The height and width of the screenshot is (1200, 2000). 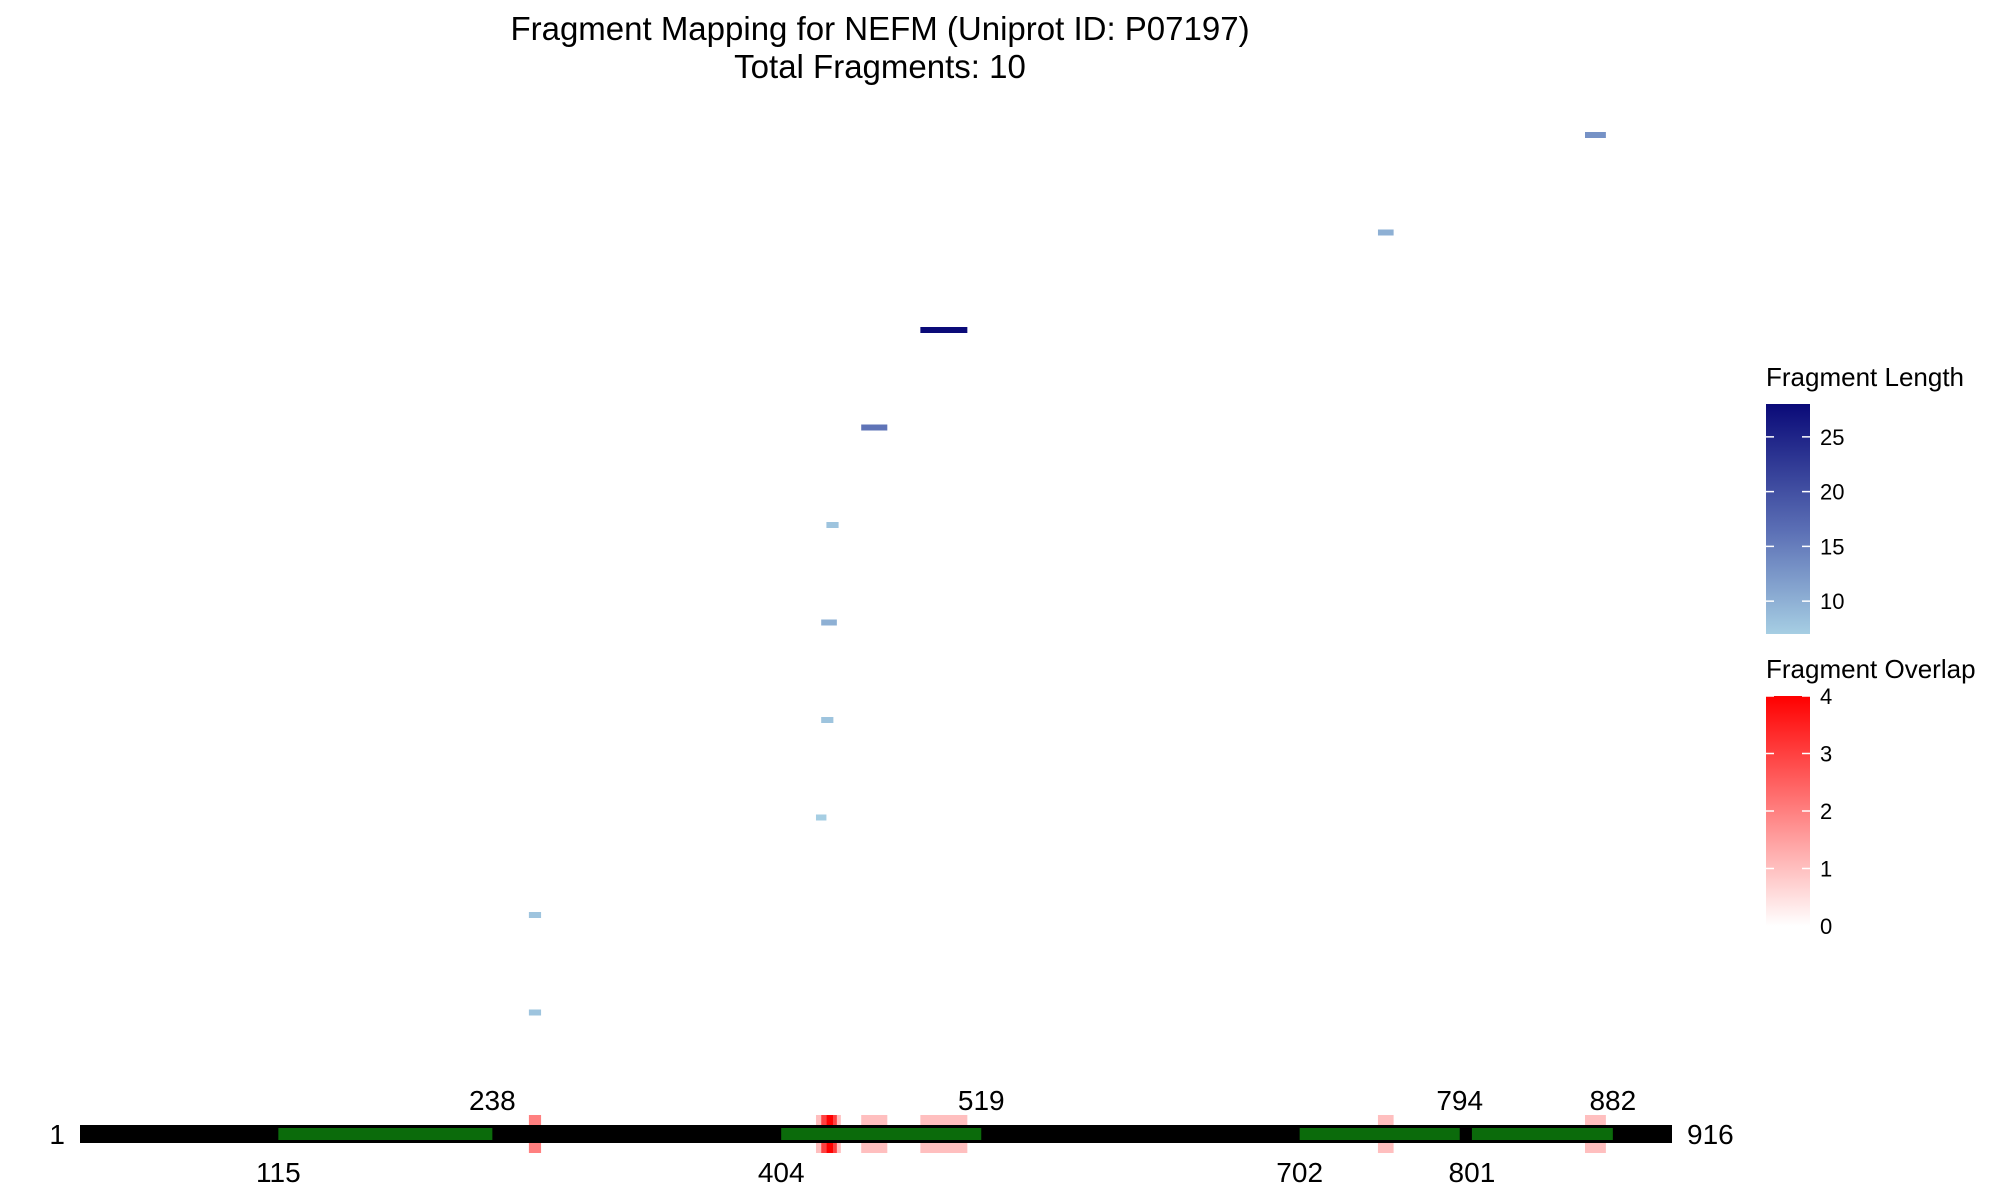 I want to click on legend-length-tick-label: 15, so click(x=1832, y=546).